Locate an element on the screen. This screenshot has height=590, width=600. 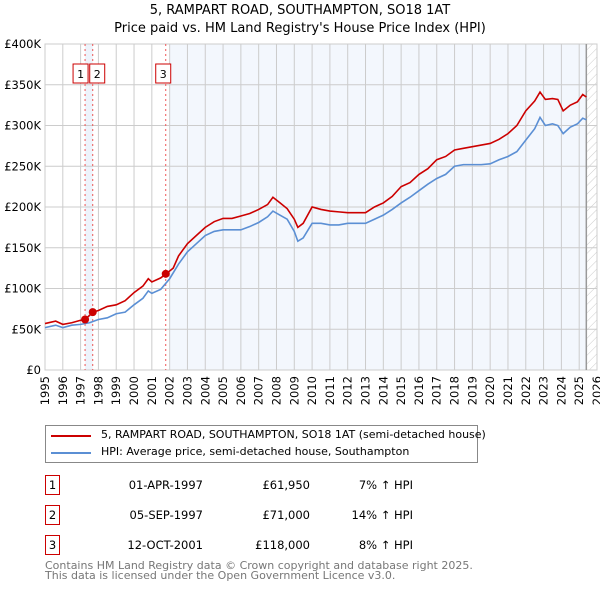
x-tick-label: 2001 is located at coordinates (152, 390).